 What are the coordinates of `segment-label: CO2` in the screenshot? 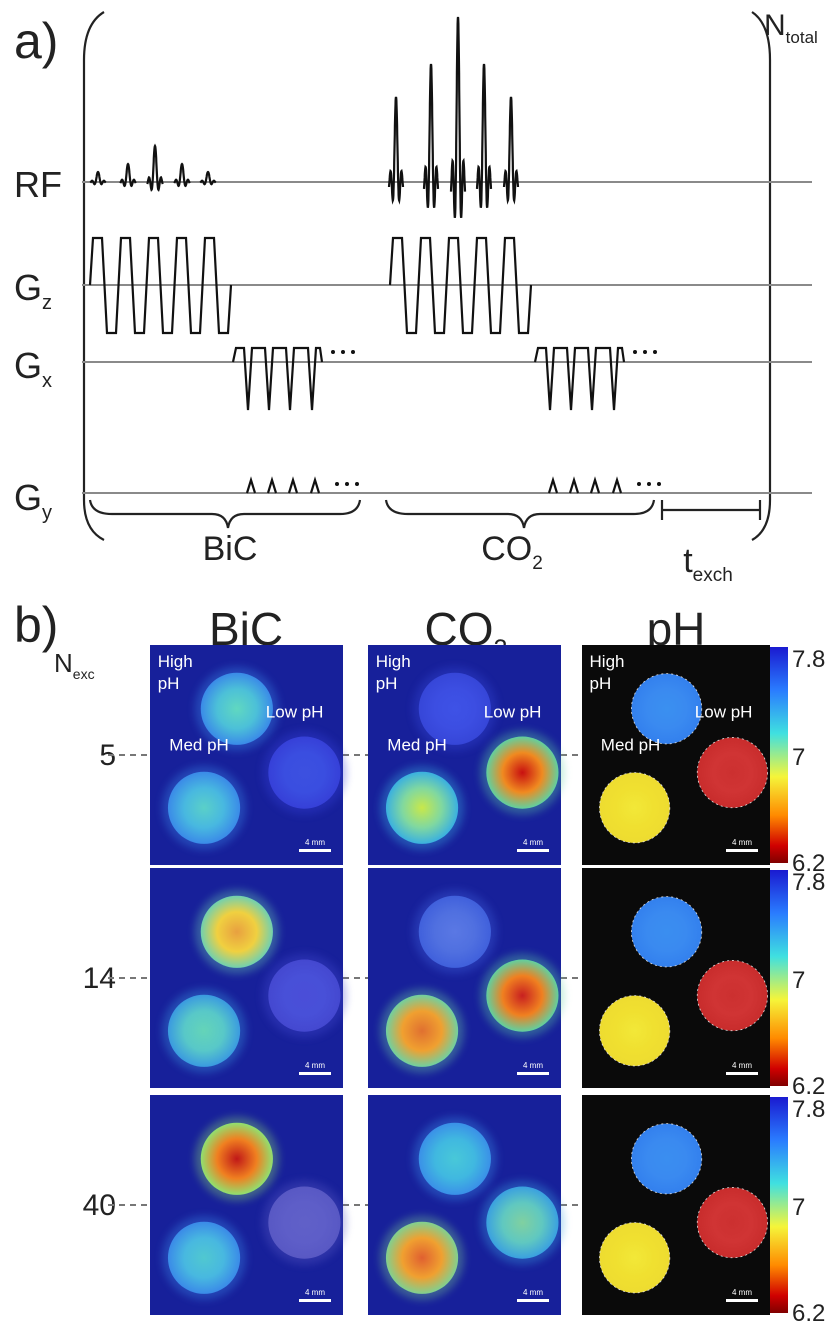 It's located at (512, 552).